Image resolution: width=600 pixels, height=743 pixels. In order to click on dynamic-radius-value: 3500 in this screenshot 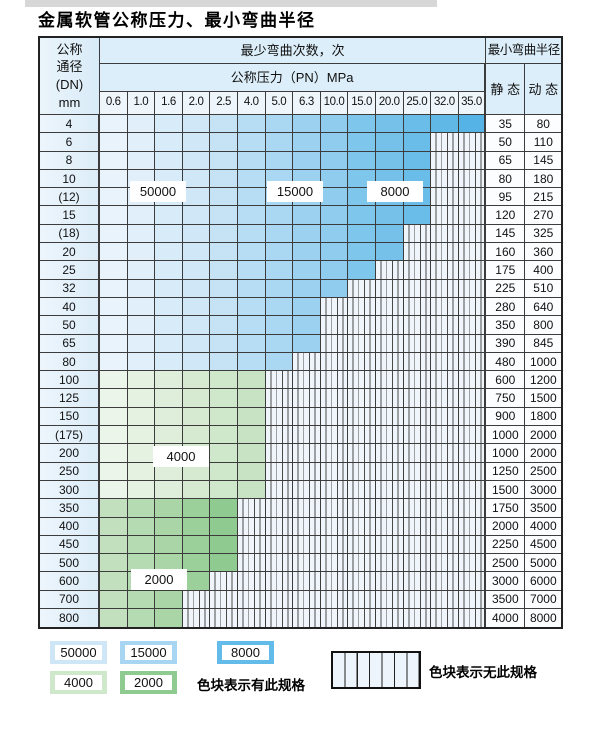, I will do `click(543, 508)`.